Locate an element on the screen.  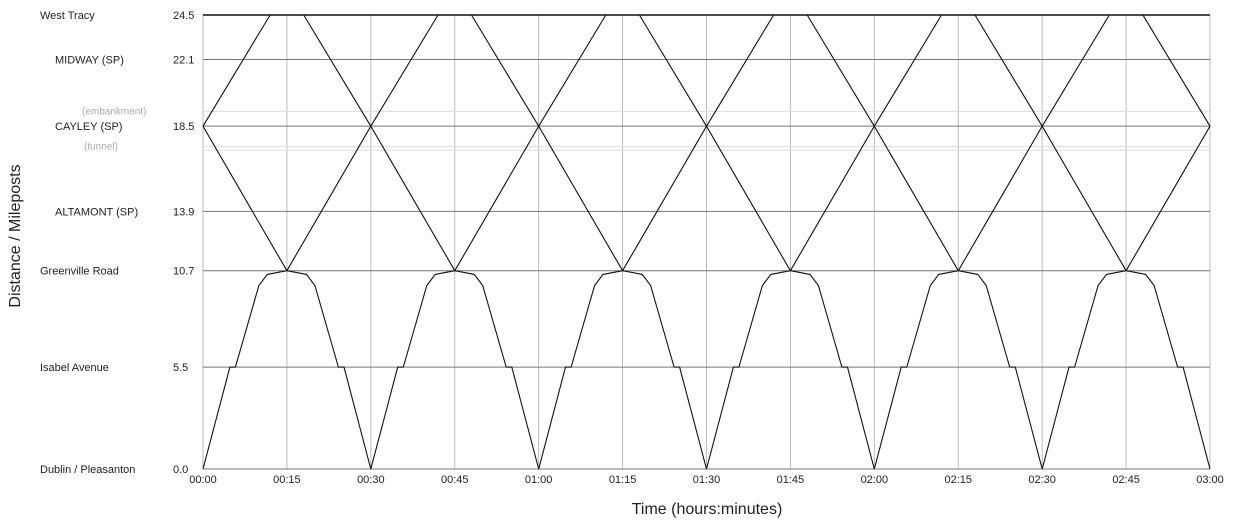
station-name: Greenville Road is located at coordinates (79, 272).